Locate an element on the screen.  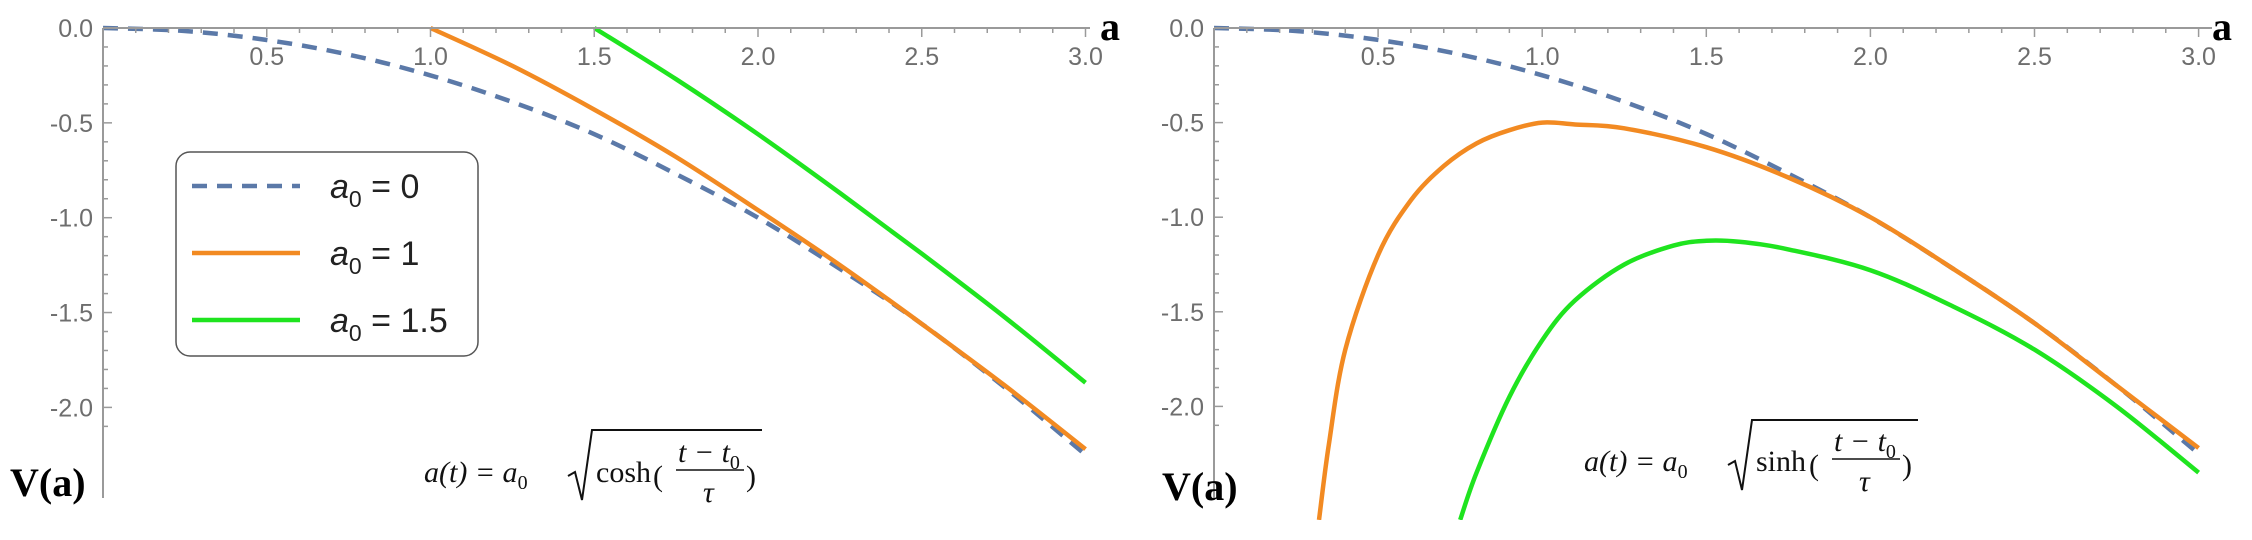
left-formula-den: τ is located at coordinates (709, 492).